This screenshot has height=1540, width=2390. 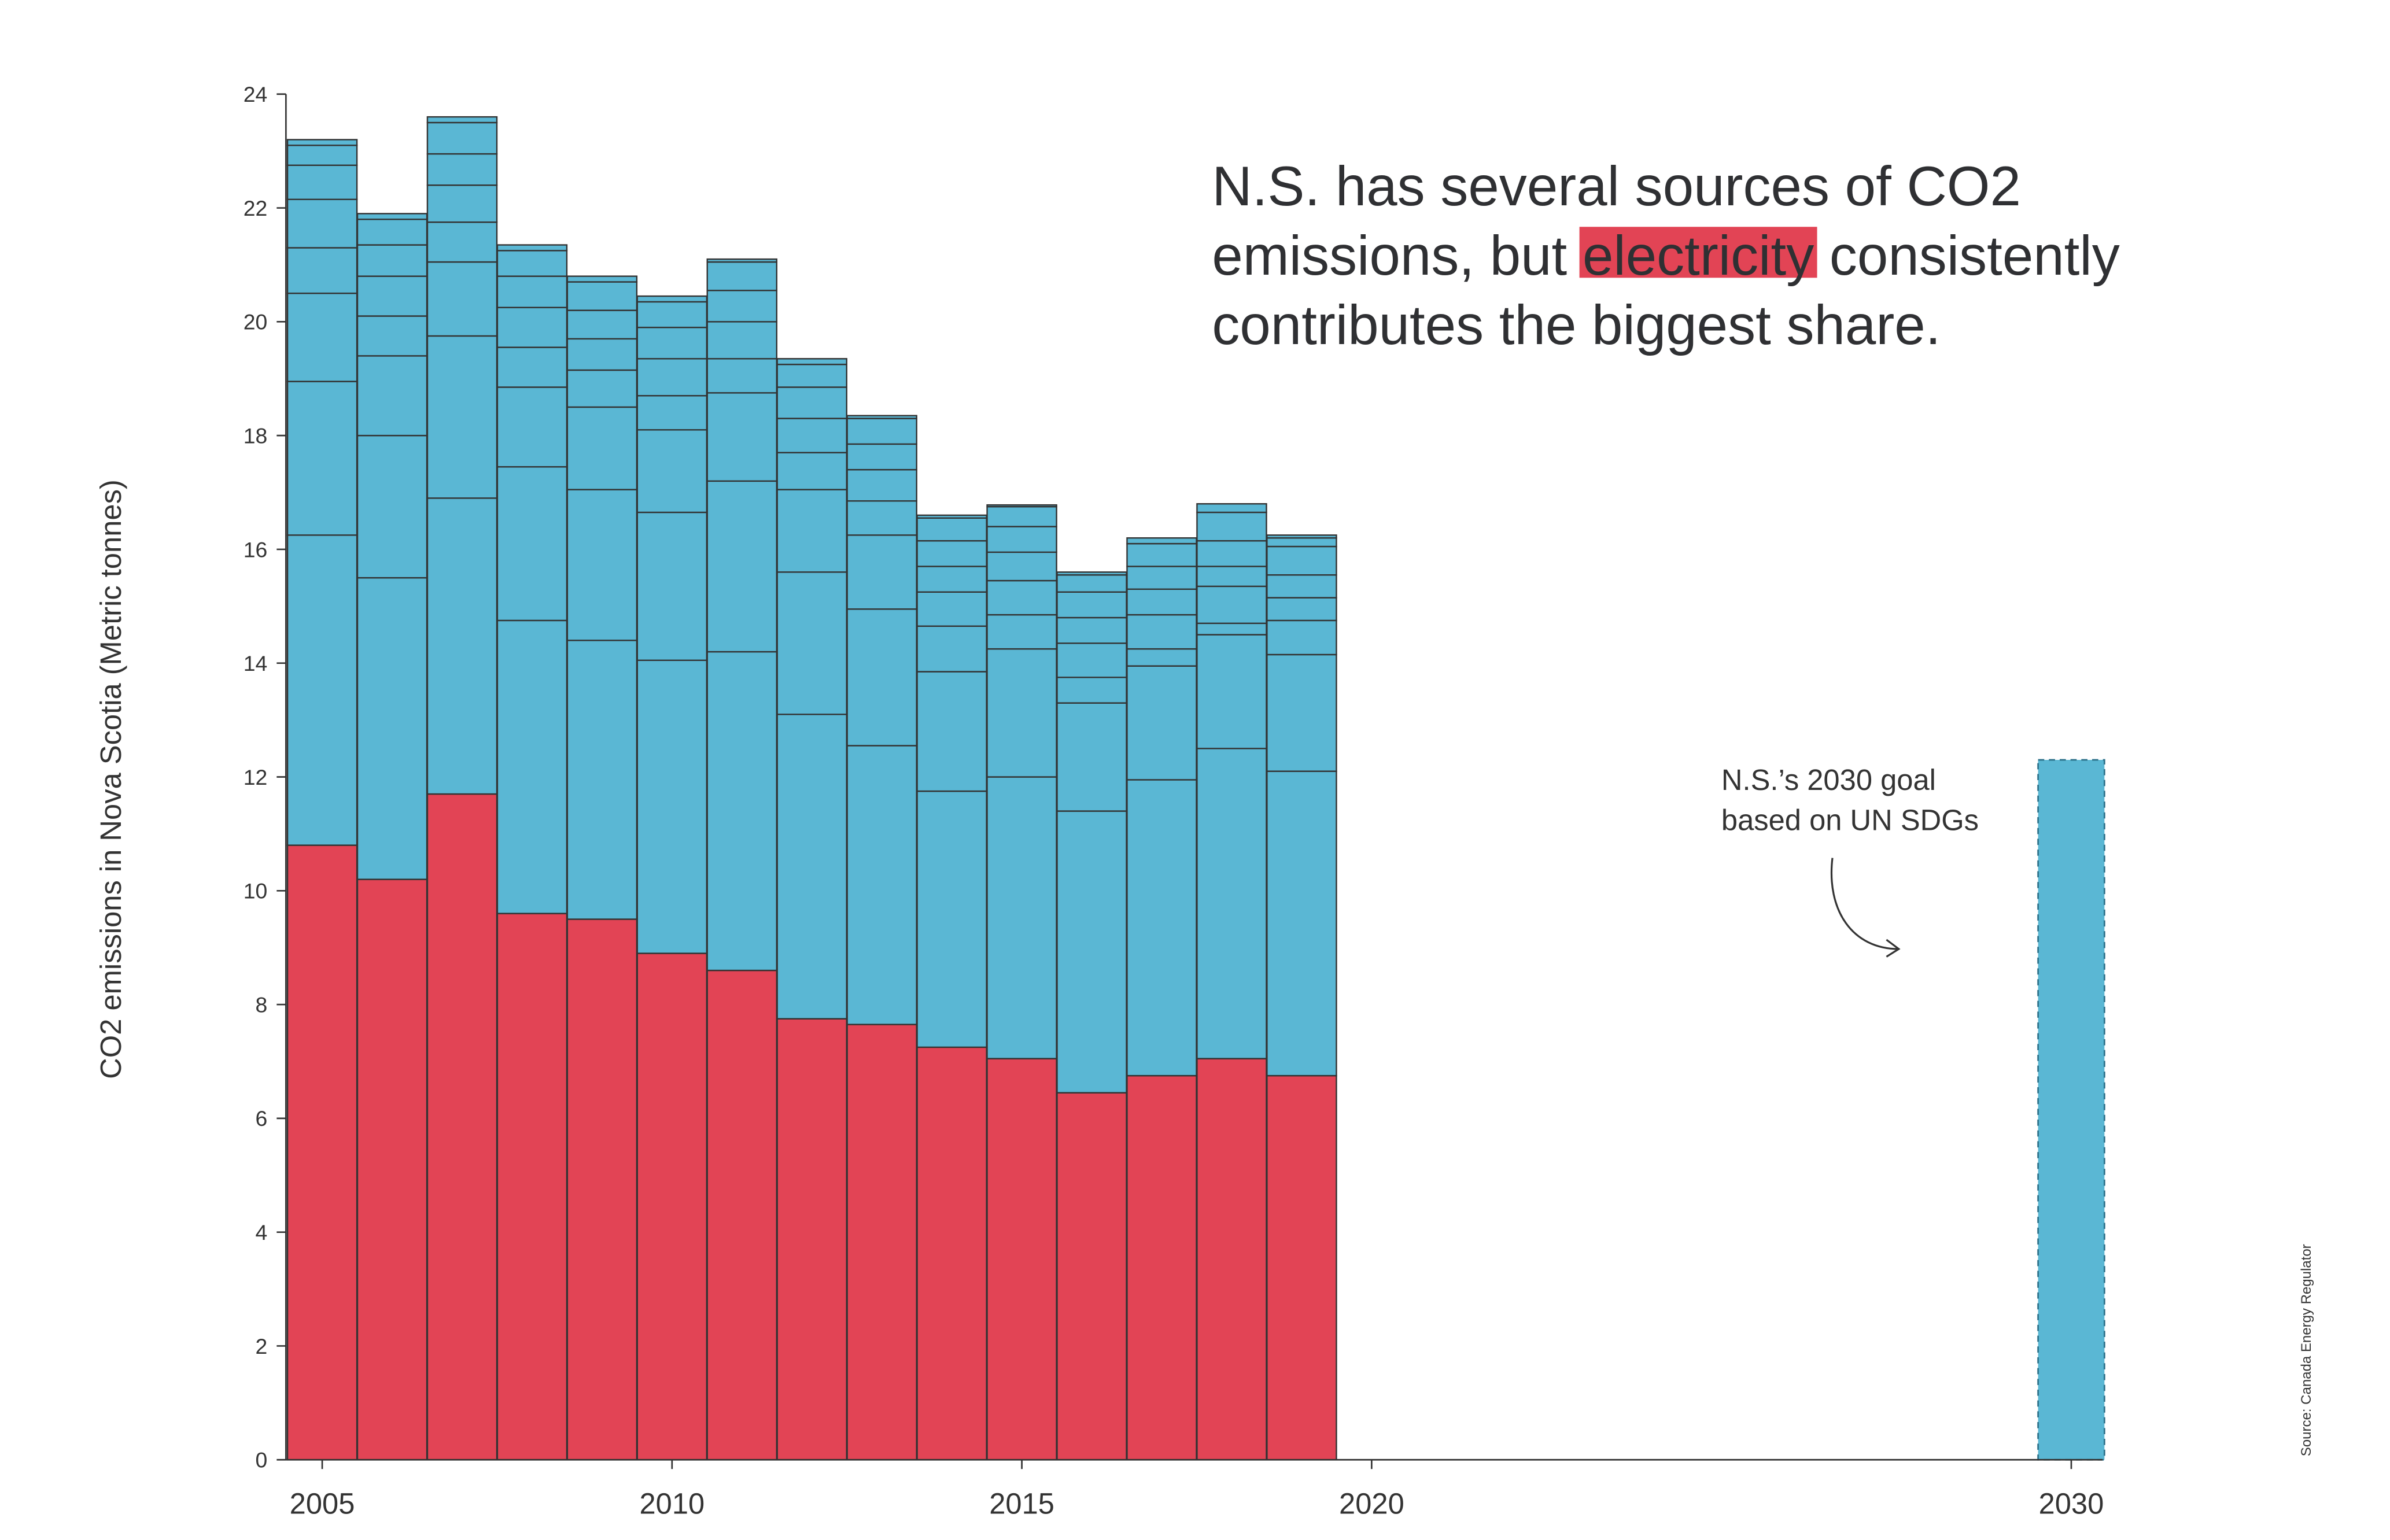 I want to click on bar-2009, so click(x=602, y=868).